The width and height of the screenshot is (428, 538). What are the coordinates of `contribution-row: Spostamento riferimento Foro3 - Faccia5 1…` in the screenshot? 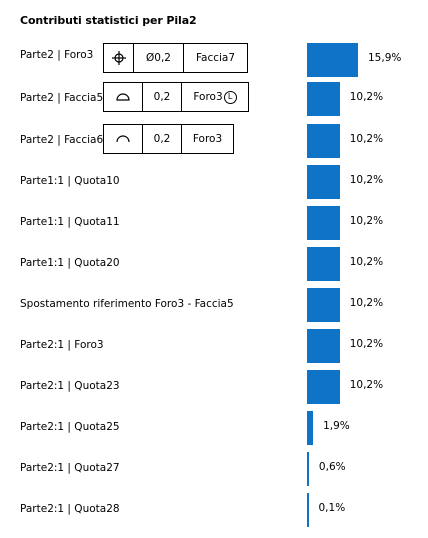 It's located at (214, 305).